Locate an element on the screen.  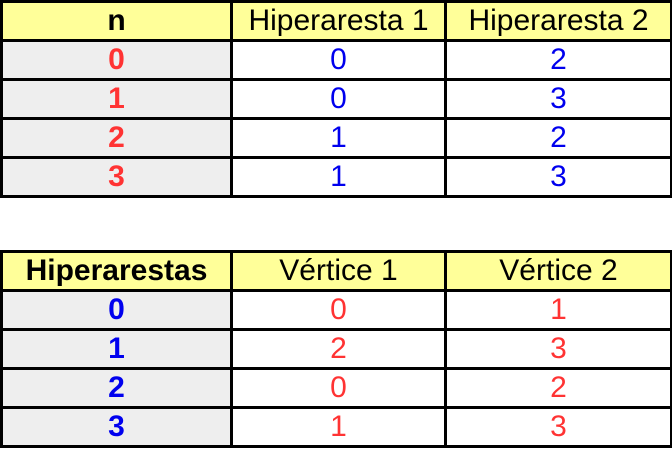
table-row: 0 0 2 is located at coordinates (336, 60).